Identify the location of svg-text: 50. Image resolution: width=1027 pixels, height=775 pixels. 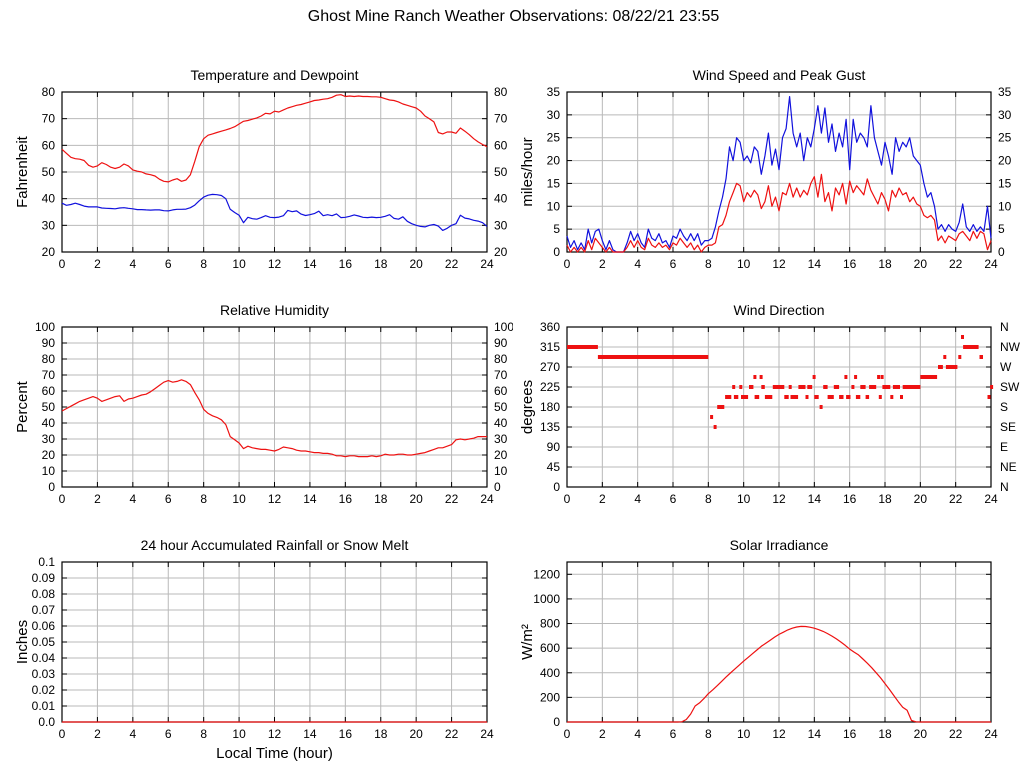
(501, 407).